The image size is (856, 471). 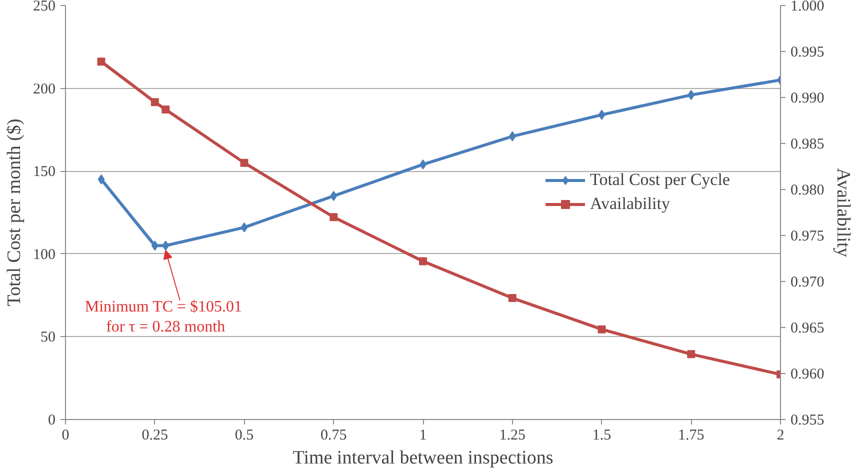 What do you see at coordinates (52, 420) in the screenshot?
I see `y-tick-label: 0` at bounding box center [52, 420].